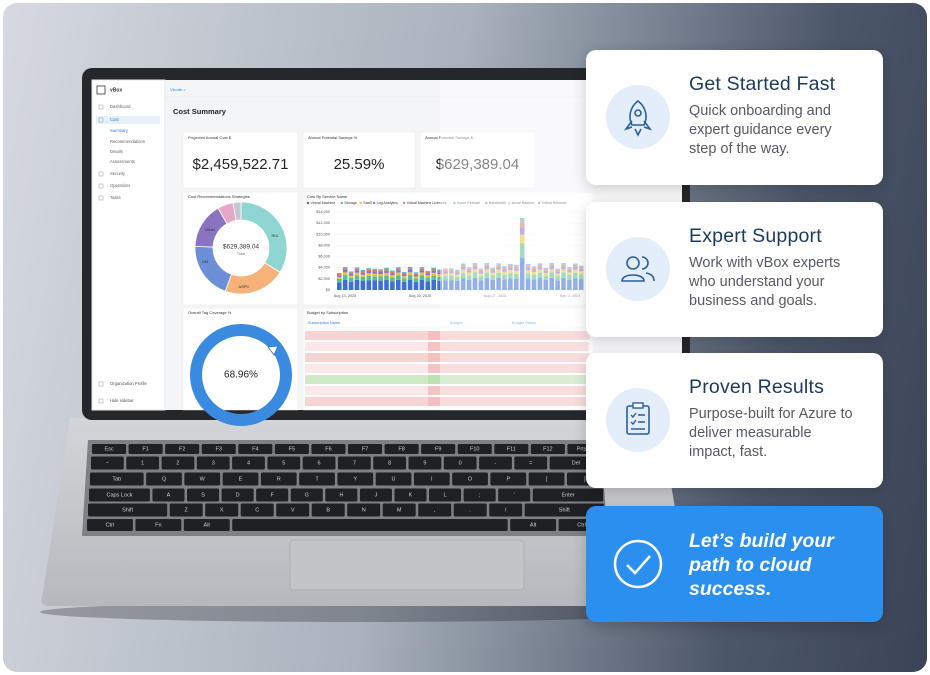  I want to click on key-label: F12, so click(547, 449).